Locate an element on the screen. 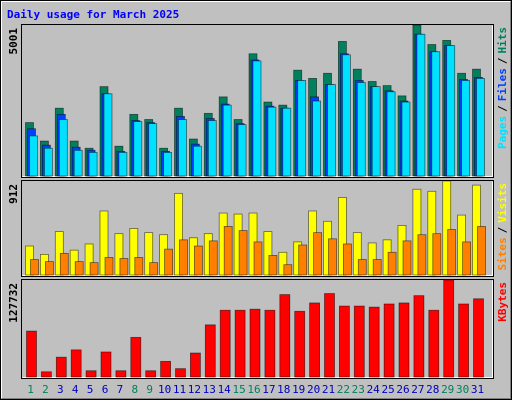 The width and height of the screenshot is (512, 400). x-tick-label: 4 is located at coordinates (75, 389).